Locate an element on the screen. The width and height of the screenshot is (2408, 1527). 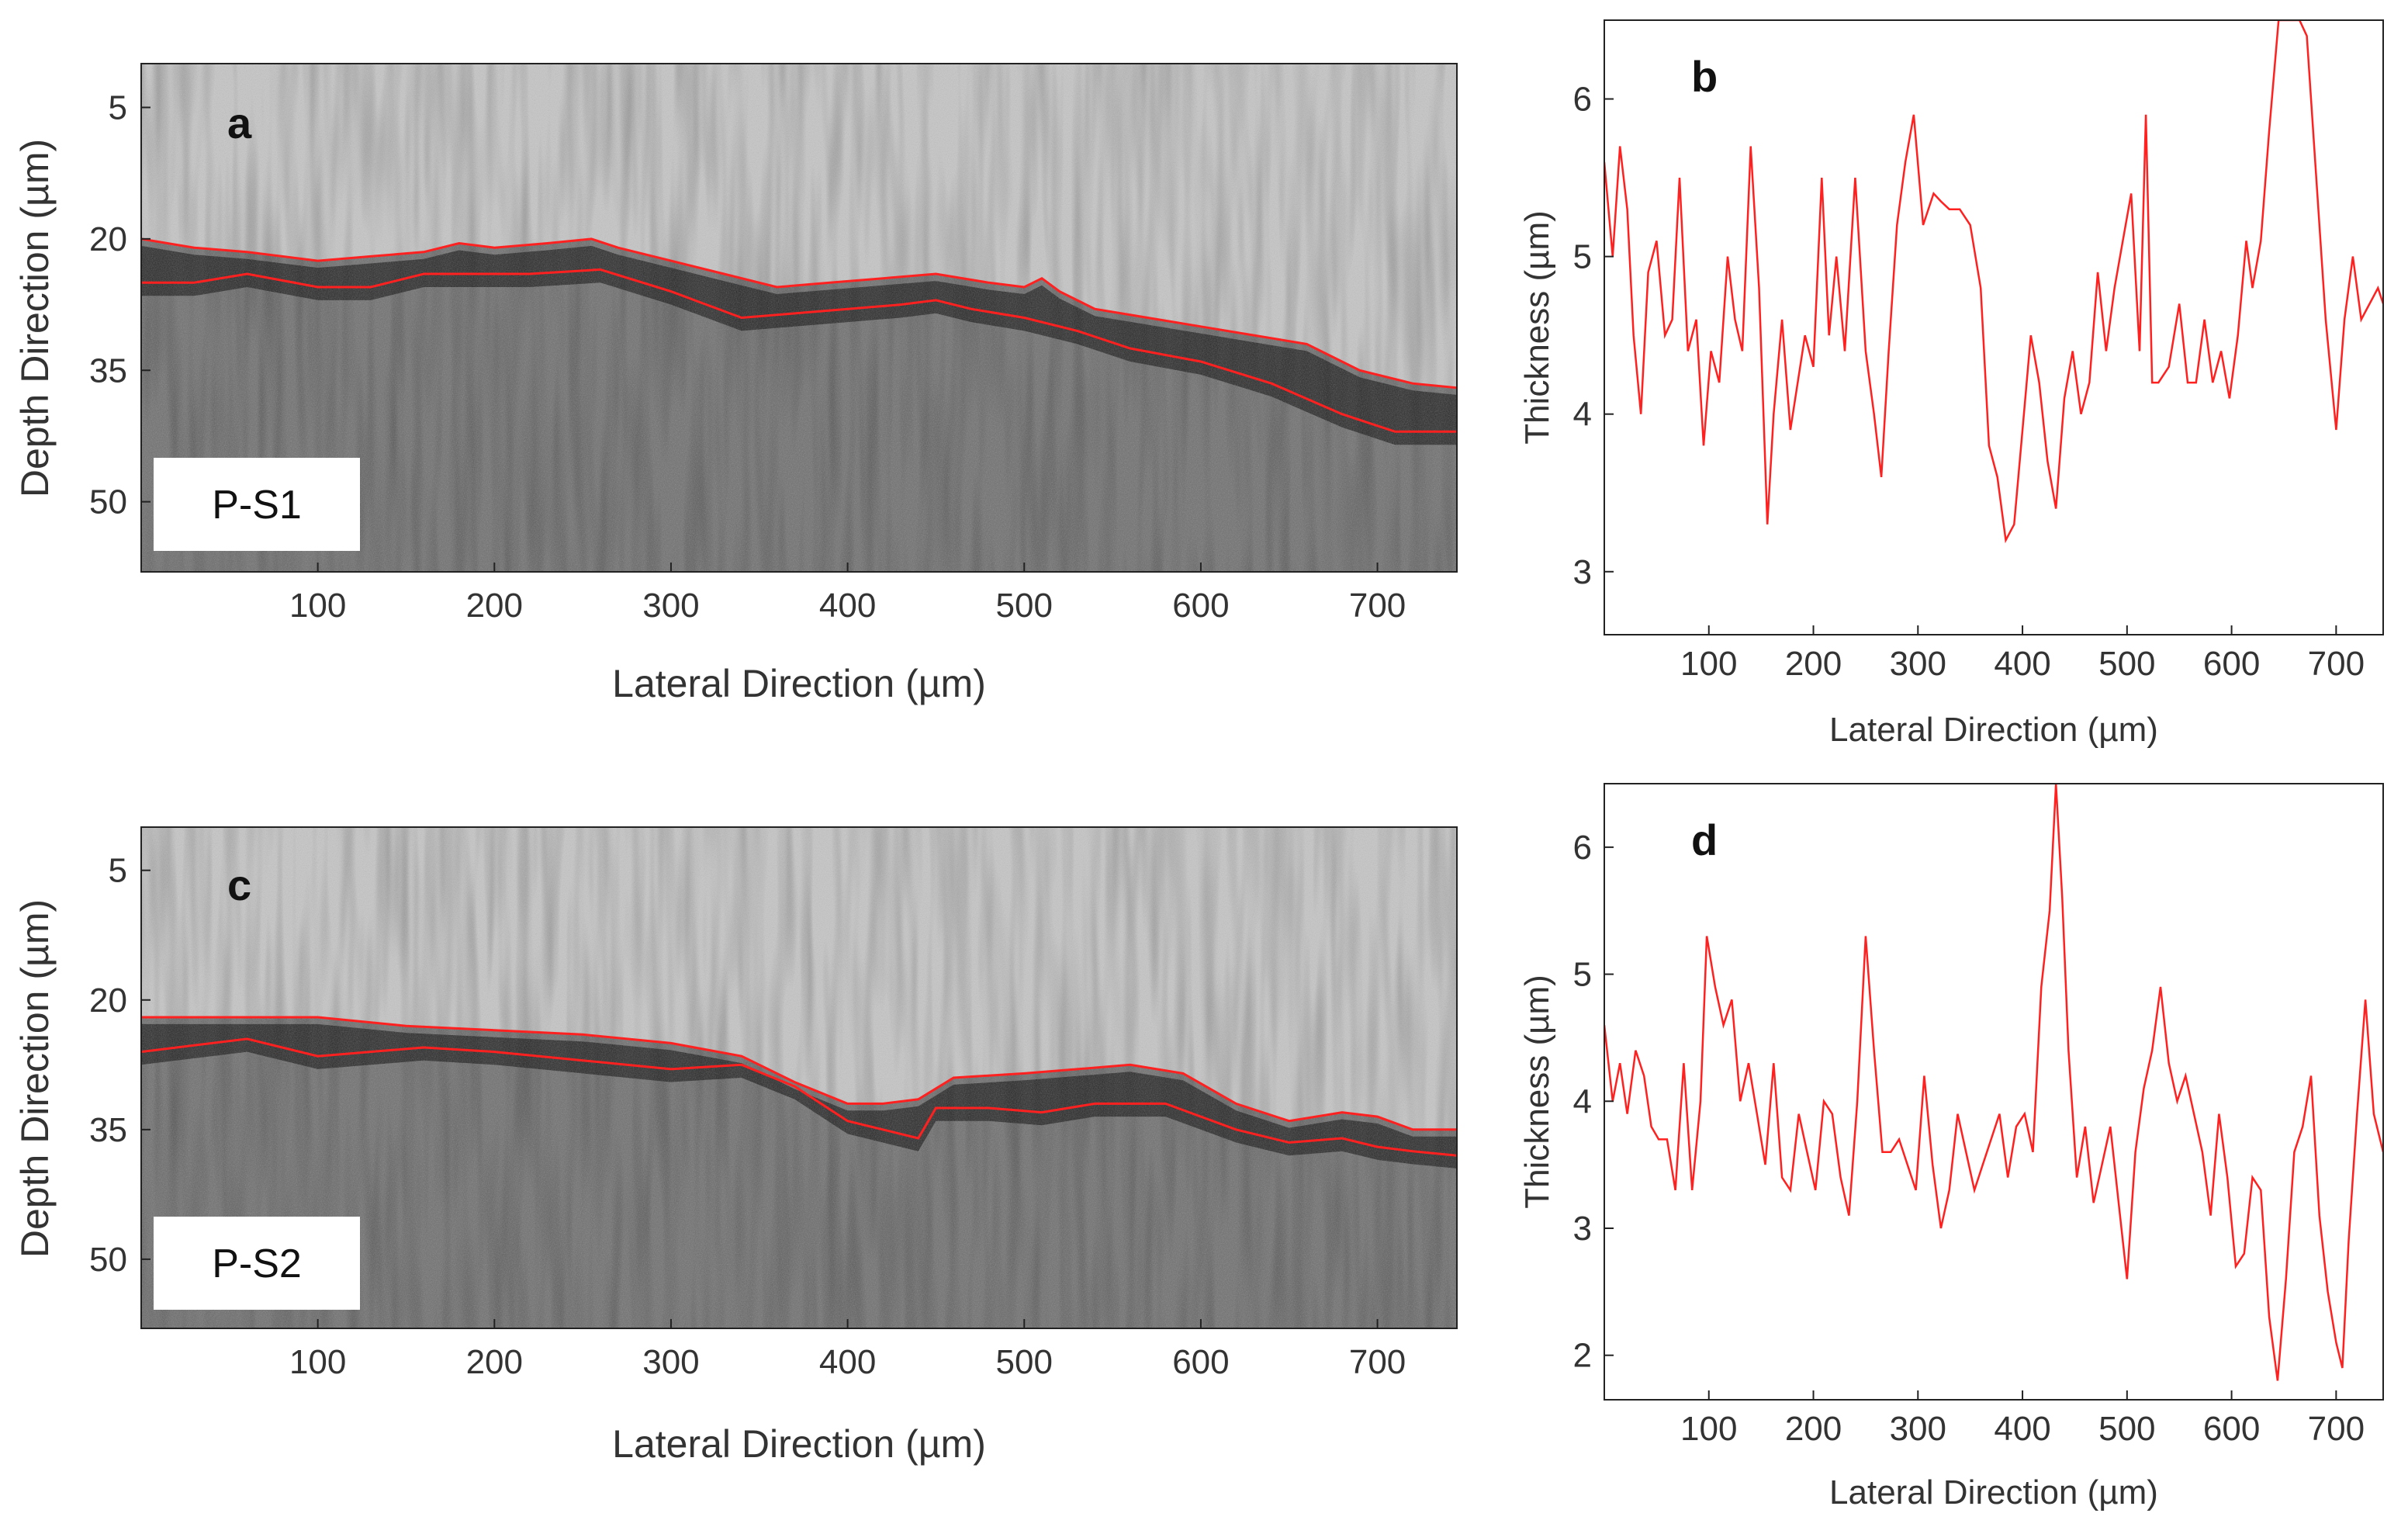
panel-a-label-box is located at coordinates (257, 504).